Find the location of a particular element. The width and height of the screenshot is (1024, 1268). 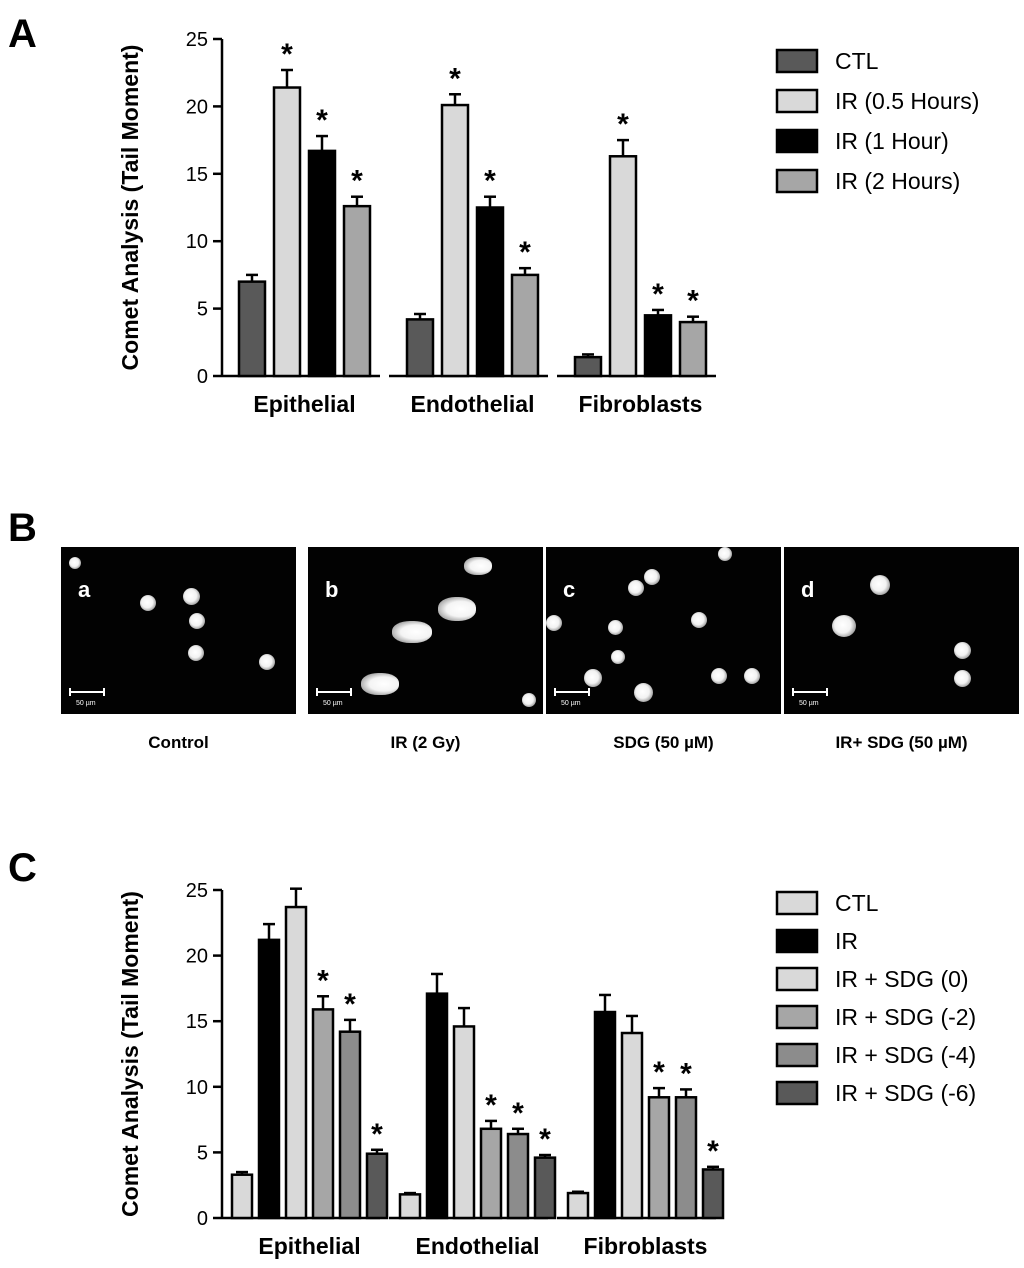

y-axis-label: Comet Analysis (Tail Moment) is located at coordinates (130, 208).